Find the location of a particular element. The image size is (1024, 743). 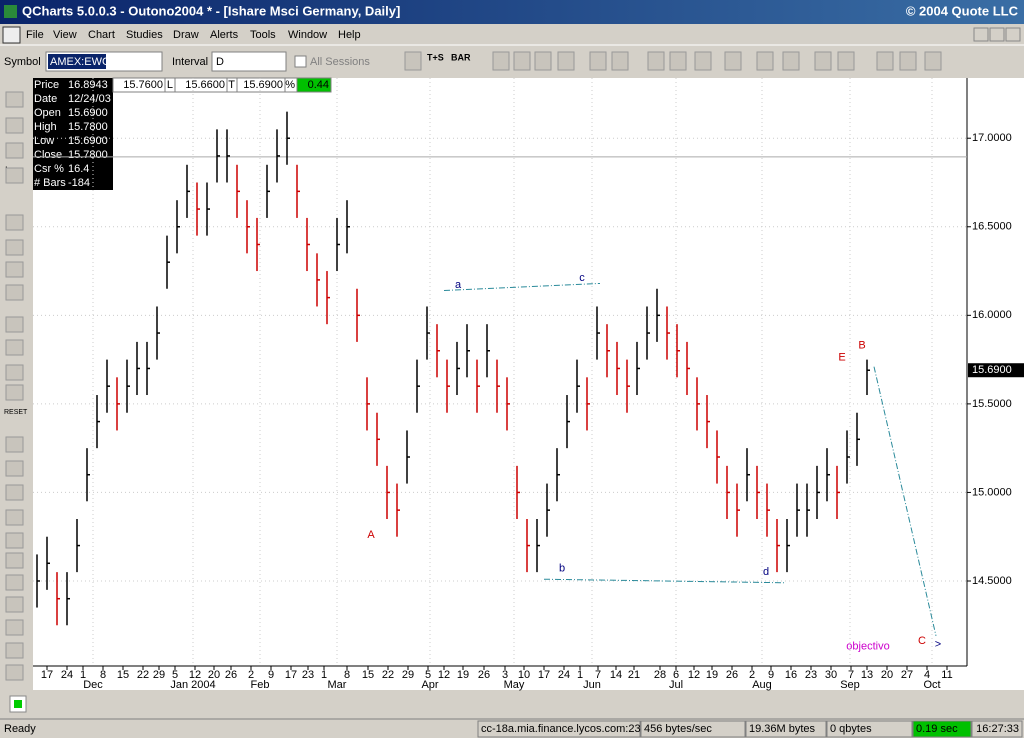

quote-cell is located at coordinates (314, 85).